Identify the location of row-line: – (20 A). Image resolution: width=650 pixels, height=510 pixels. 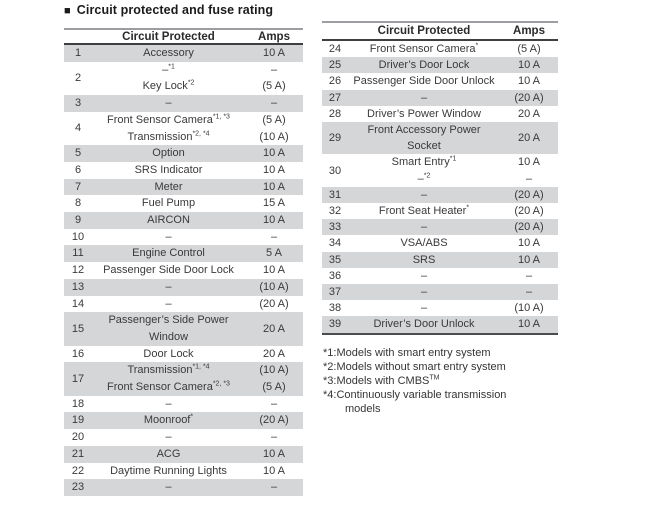
(197, 304).